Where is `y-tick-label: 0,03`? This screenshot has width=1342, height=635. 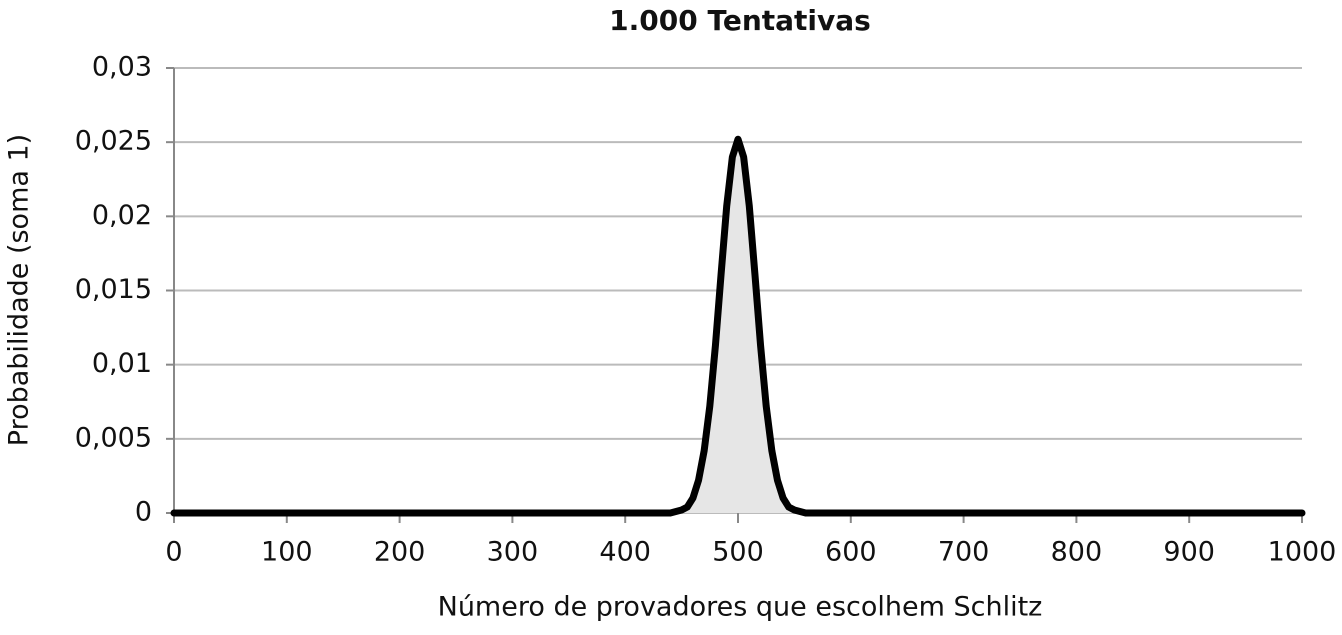 y-tick-label: 0,03 is located at coordinates (122, 67).